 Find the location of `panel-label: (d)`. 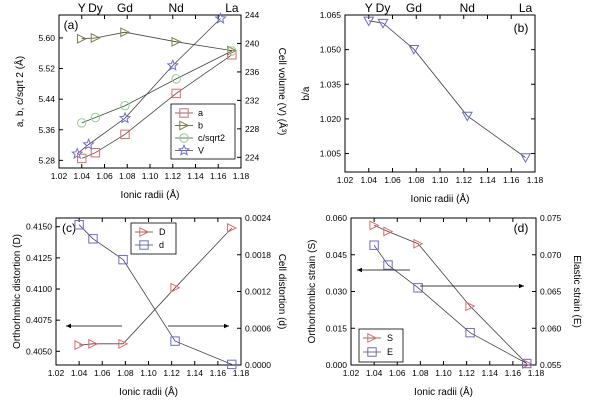

panel-label: (d) is located at coordinates (521, 228).